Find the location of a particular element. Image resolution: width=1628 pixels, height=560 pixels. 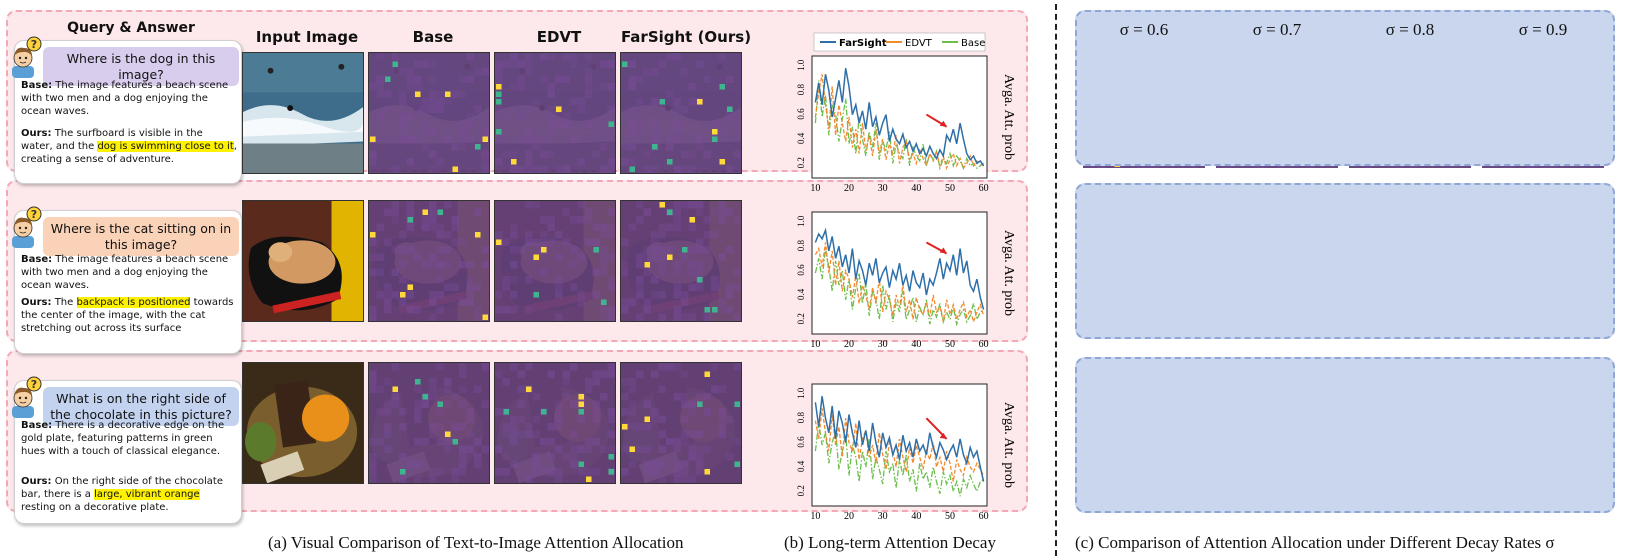

legend-label-edvt: EDVT is located at coordinates (919, 43).